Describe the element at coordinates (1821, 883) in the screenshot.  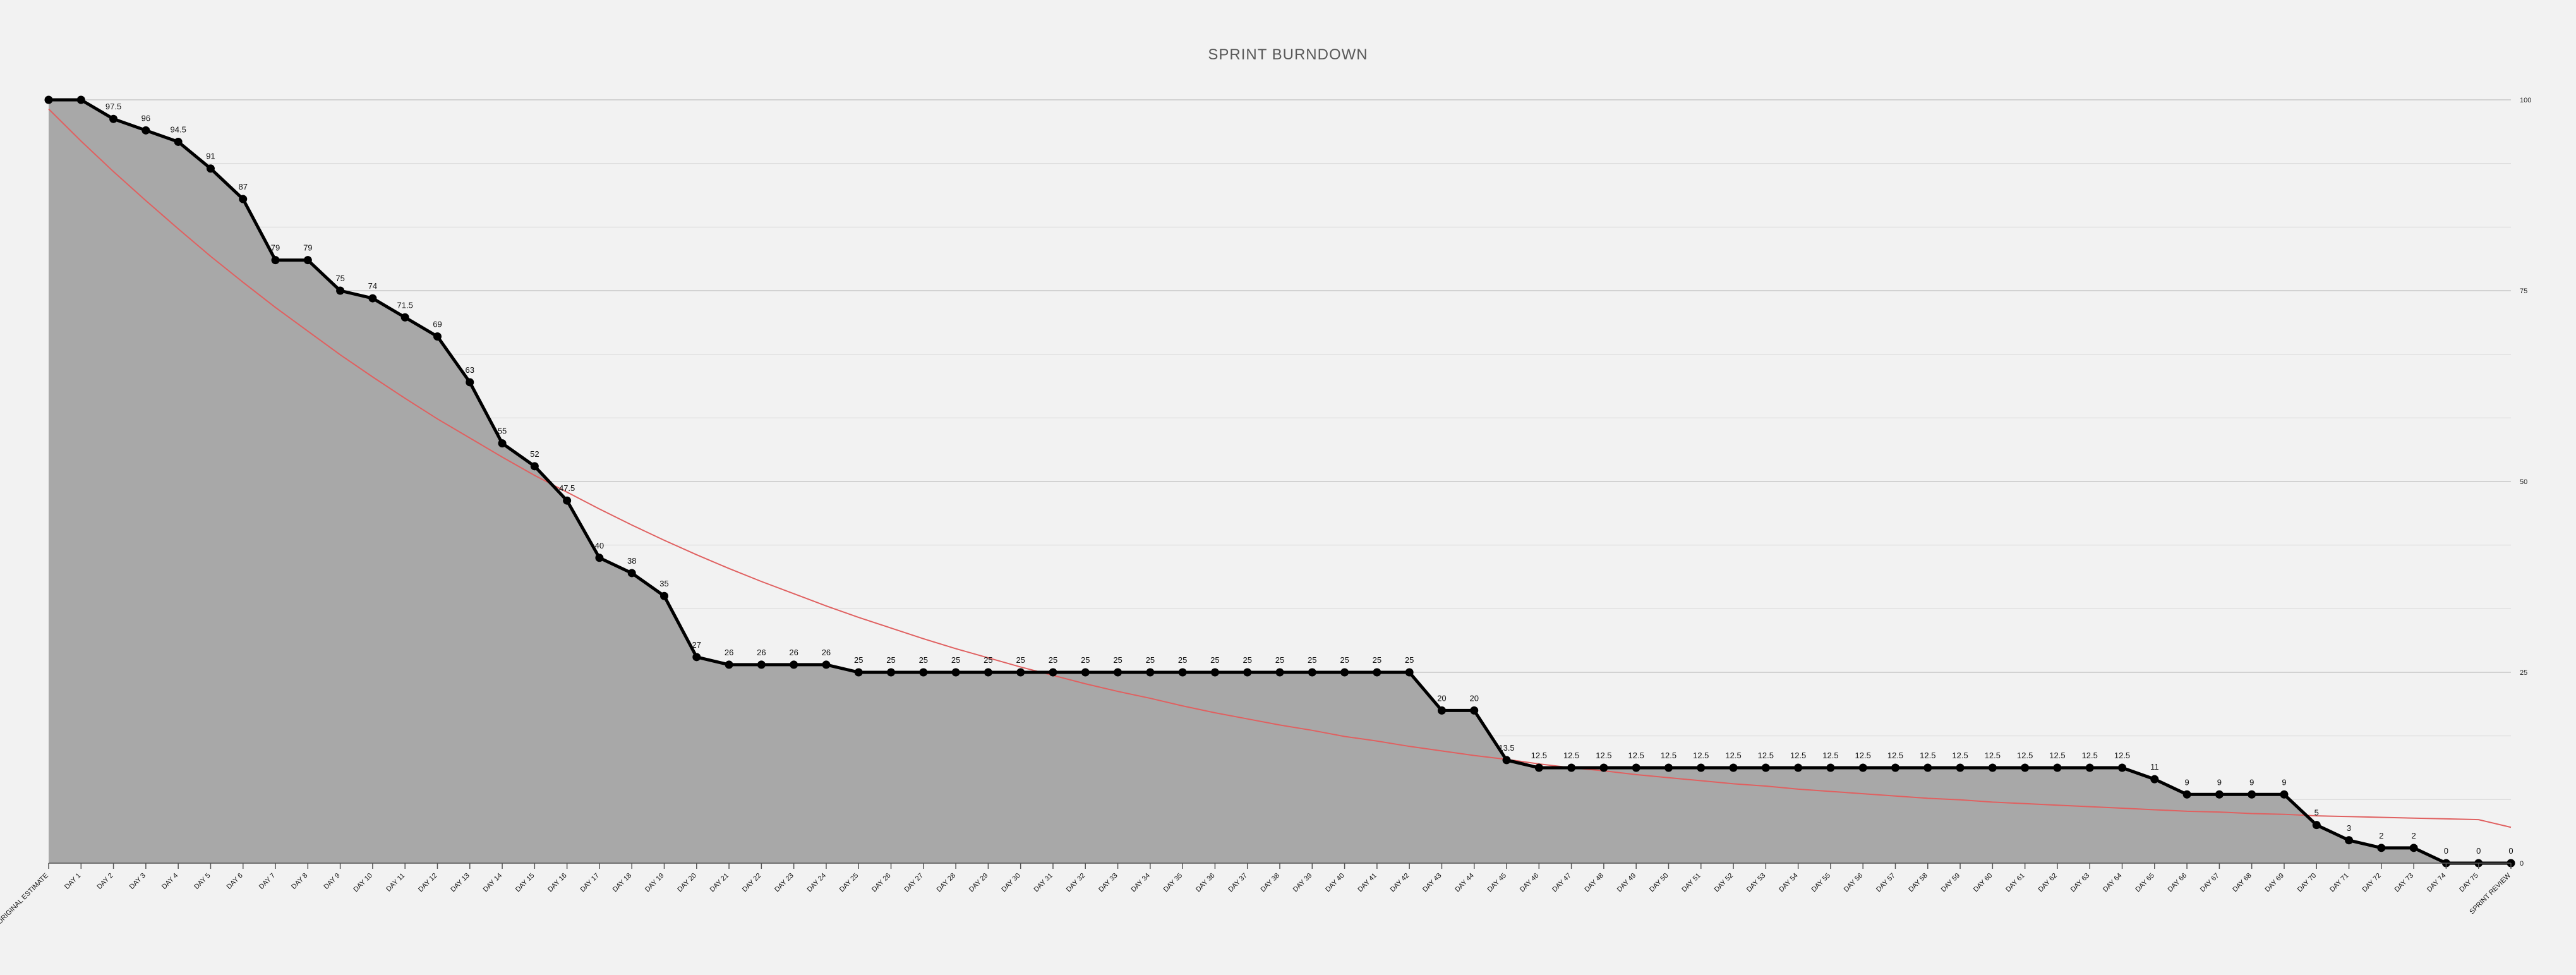
I see `x-tick-label: DAY 55` at that location.